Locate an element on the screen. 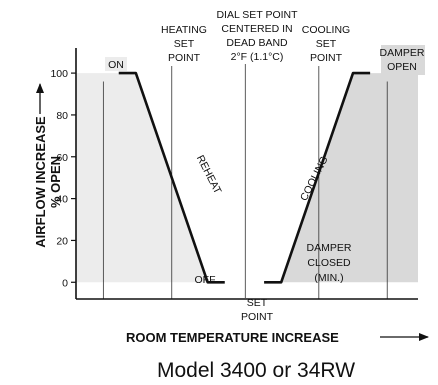  on-label-background is located at coordinates (116, 64).